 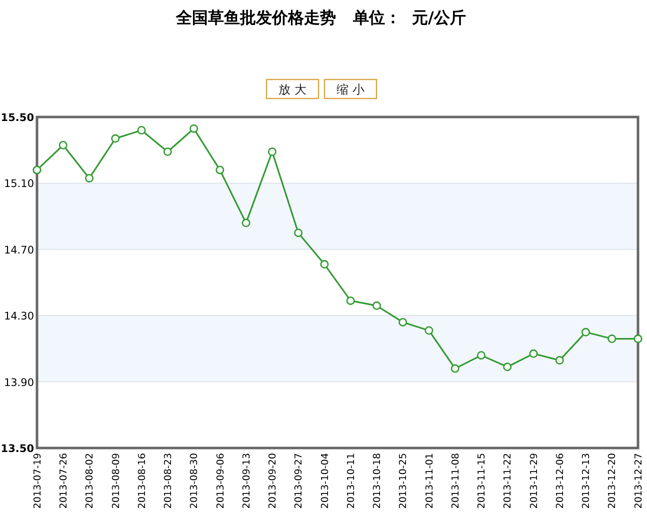 What do you see at coordinates (325, 481) in the screenshot?
I see `x-tick-label: 2013-10-04` at bounding box center [325, 481].